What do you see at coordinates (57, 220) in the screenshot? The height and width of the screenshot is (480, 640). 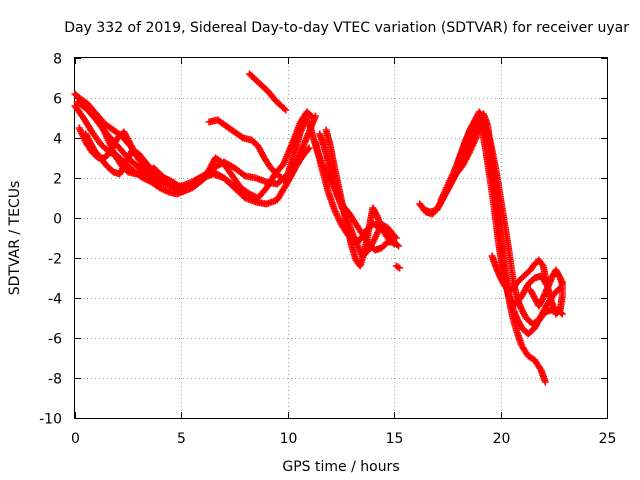 I see `y-tick-label: 0` at bounding box center [57, 220].